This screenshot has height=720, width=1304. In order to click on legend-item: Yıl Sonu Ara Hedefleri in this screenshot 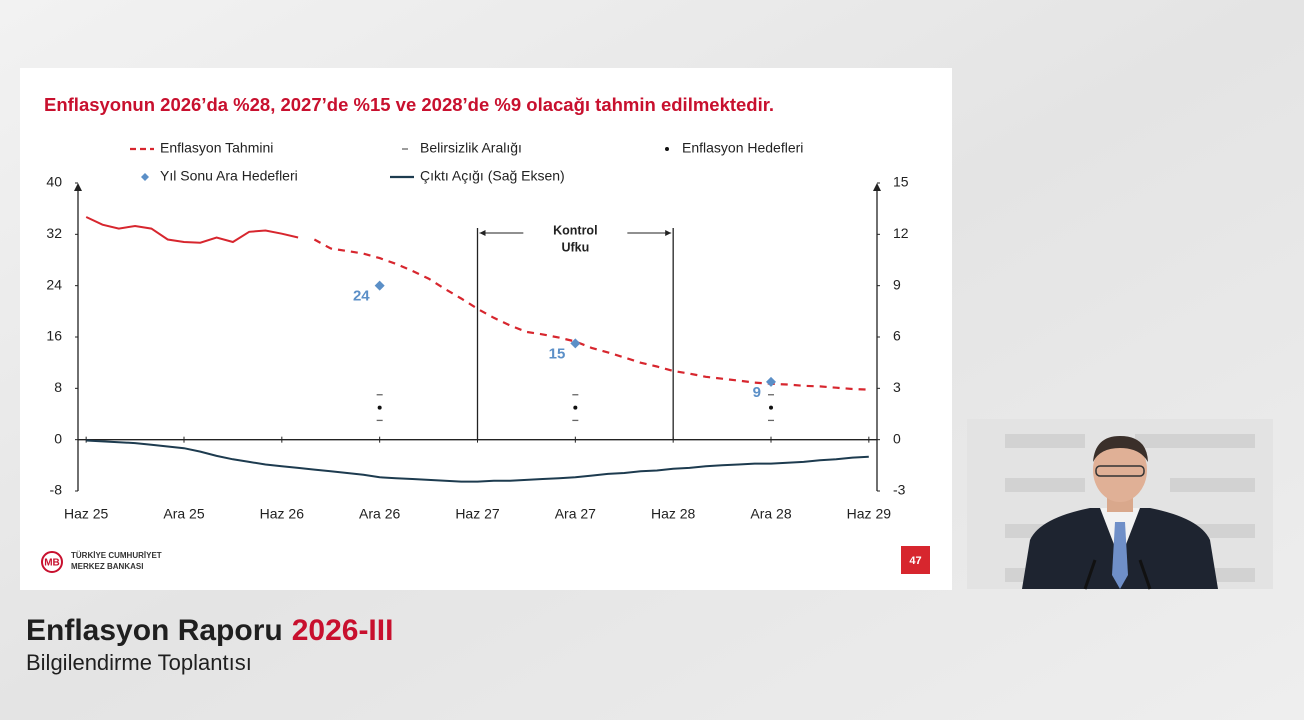, I will do `click(219, 176)`.